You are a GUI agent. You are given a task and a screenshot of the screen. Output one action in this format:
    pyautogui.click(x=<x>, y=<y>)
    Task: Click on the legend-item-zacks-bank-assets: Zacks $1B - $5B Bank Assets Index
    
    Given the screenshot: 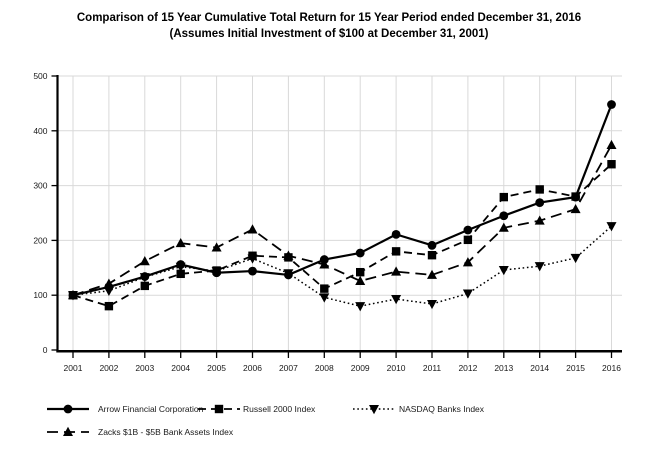 What is the action you would take?
    pyautogui.click(x=139, y=432)
    